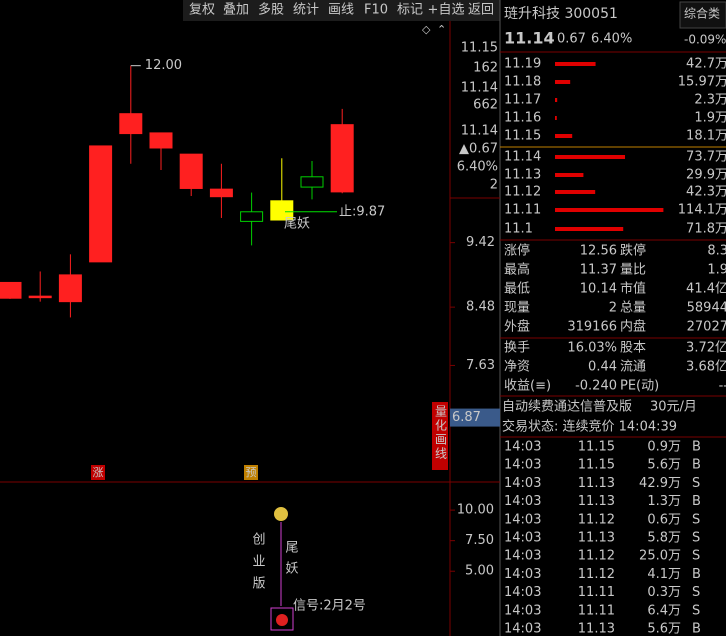 This screenshot has width=726, height=636. Describe the element at coordinates (479, 88) in the screenshot. I see `side-info: 11.14` at that location.